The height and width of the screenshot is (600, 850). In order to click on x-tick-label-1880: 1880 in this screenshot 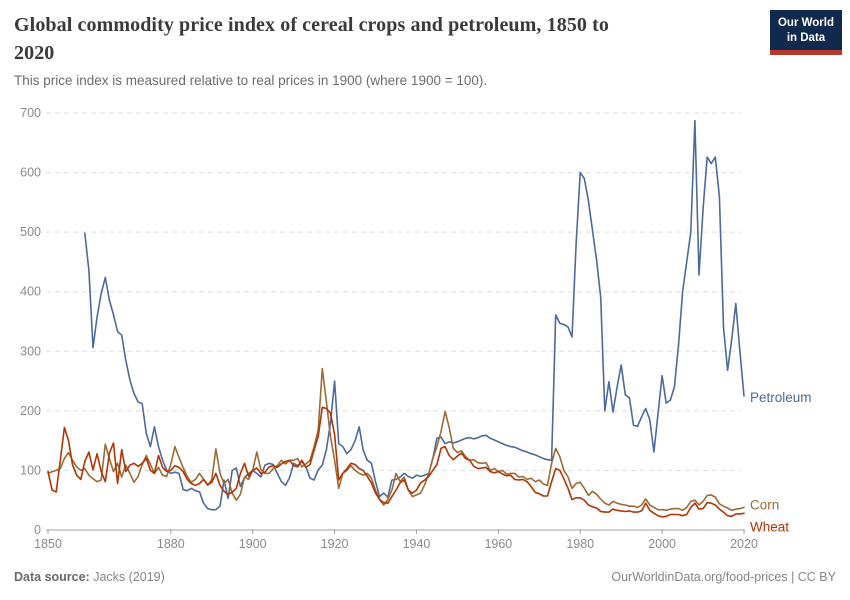, I will do `click(171, 544)`.